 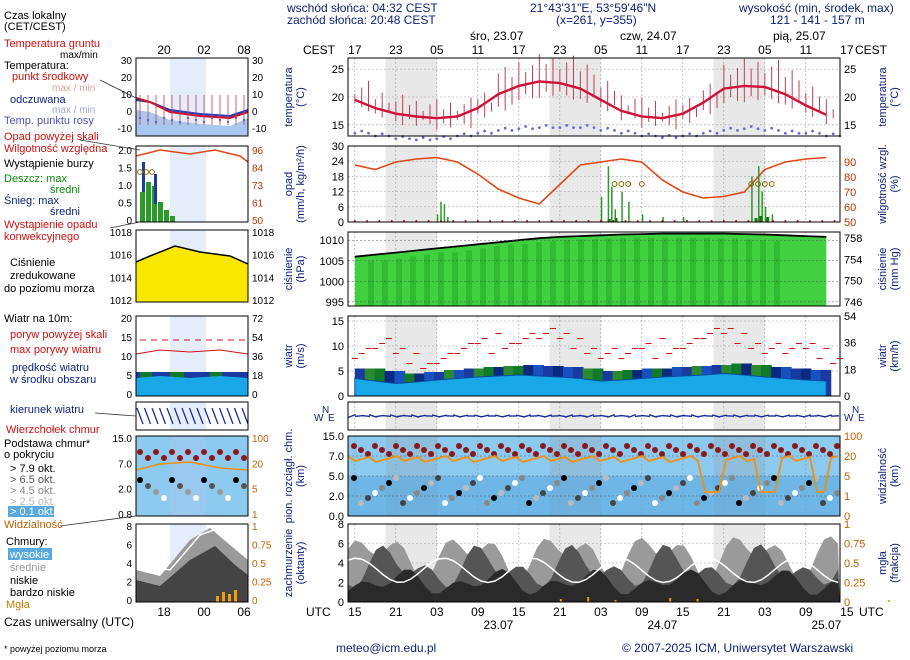 What do you see at coordinates (258, 95) in the screenshot?
I see `mini-temp-tickR-2: 10` at bounding box center [258, 95].